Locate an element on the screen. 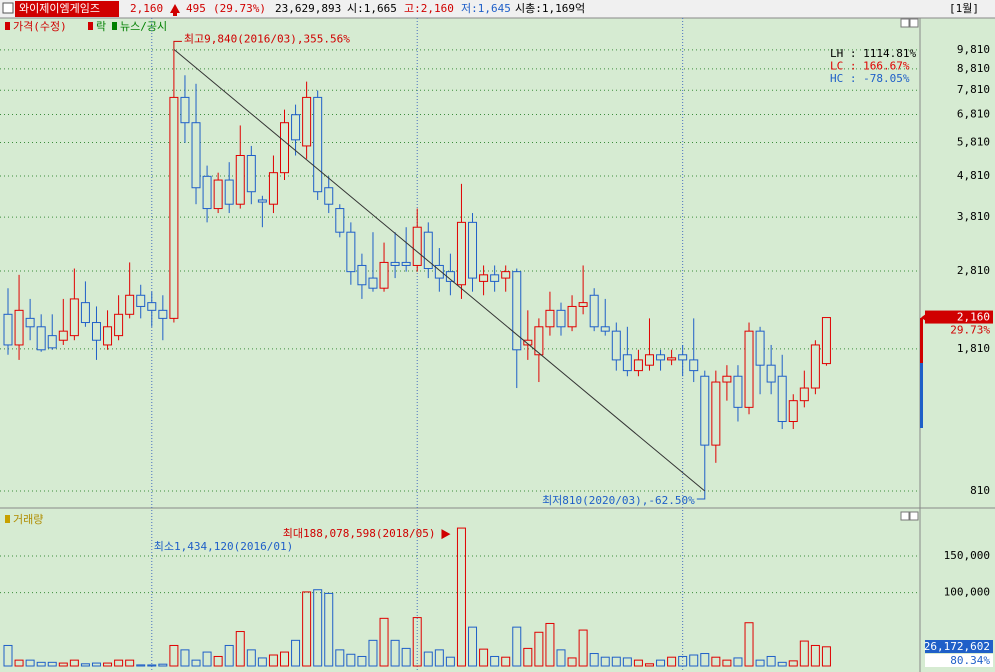 The image size is (995, 672). stat: LH : 1114.81% is located at coordinates (873, 53).